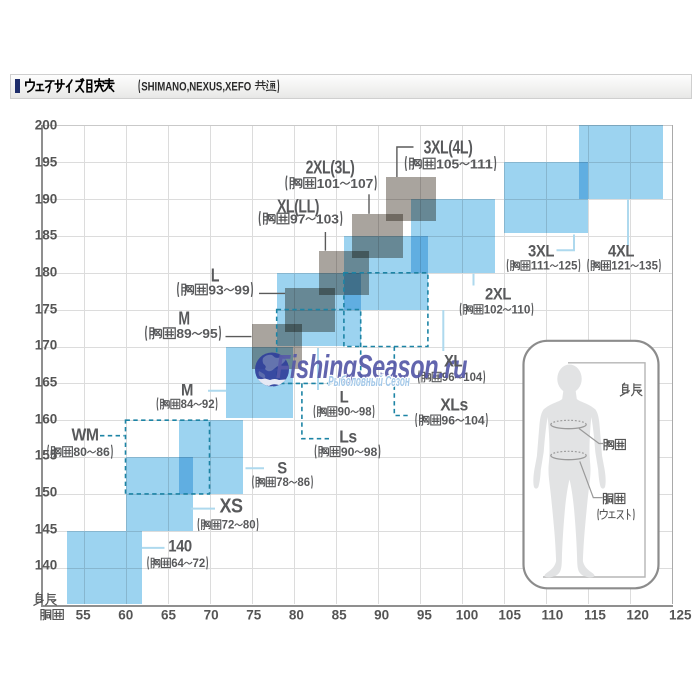 The height and width of the screenshot is (700, 700). What do you see at coordinates (241, 289) in the screenshot?
I see `svg-text: 99` at bounding box center [241, 289].